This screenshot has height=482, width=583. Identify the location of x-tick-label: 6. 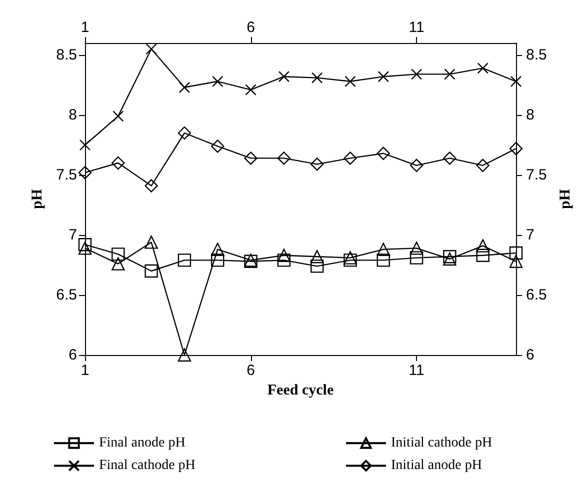
(250, 370).